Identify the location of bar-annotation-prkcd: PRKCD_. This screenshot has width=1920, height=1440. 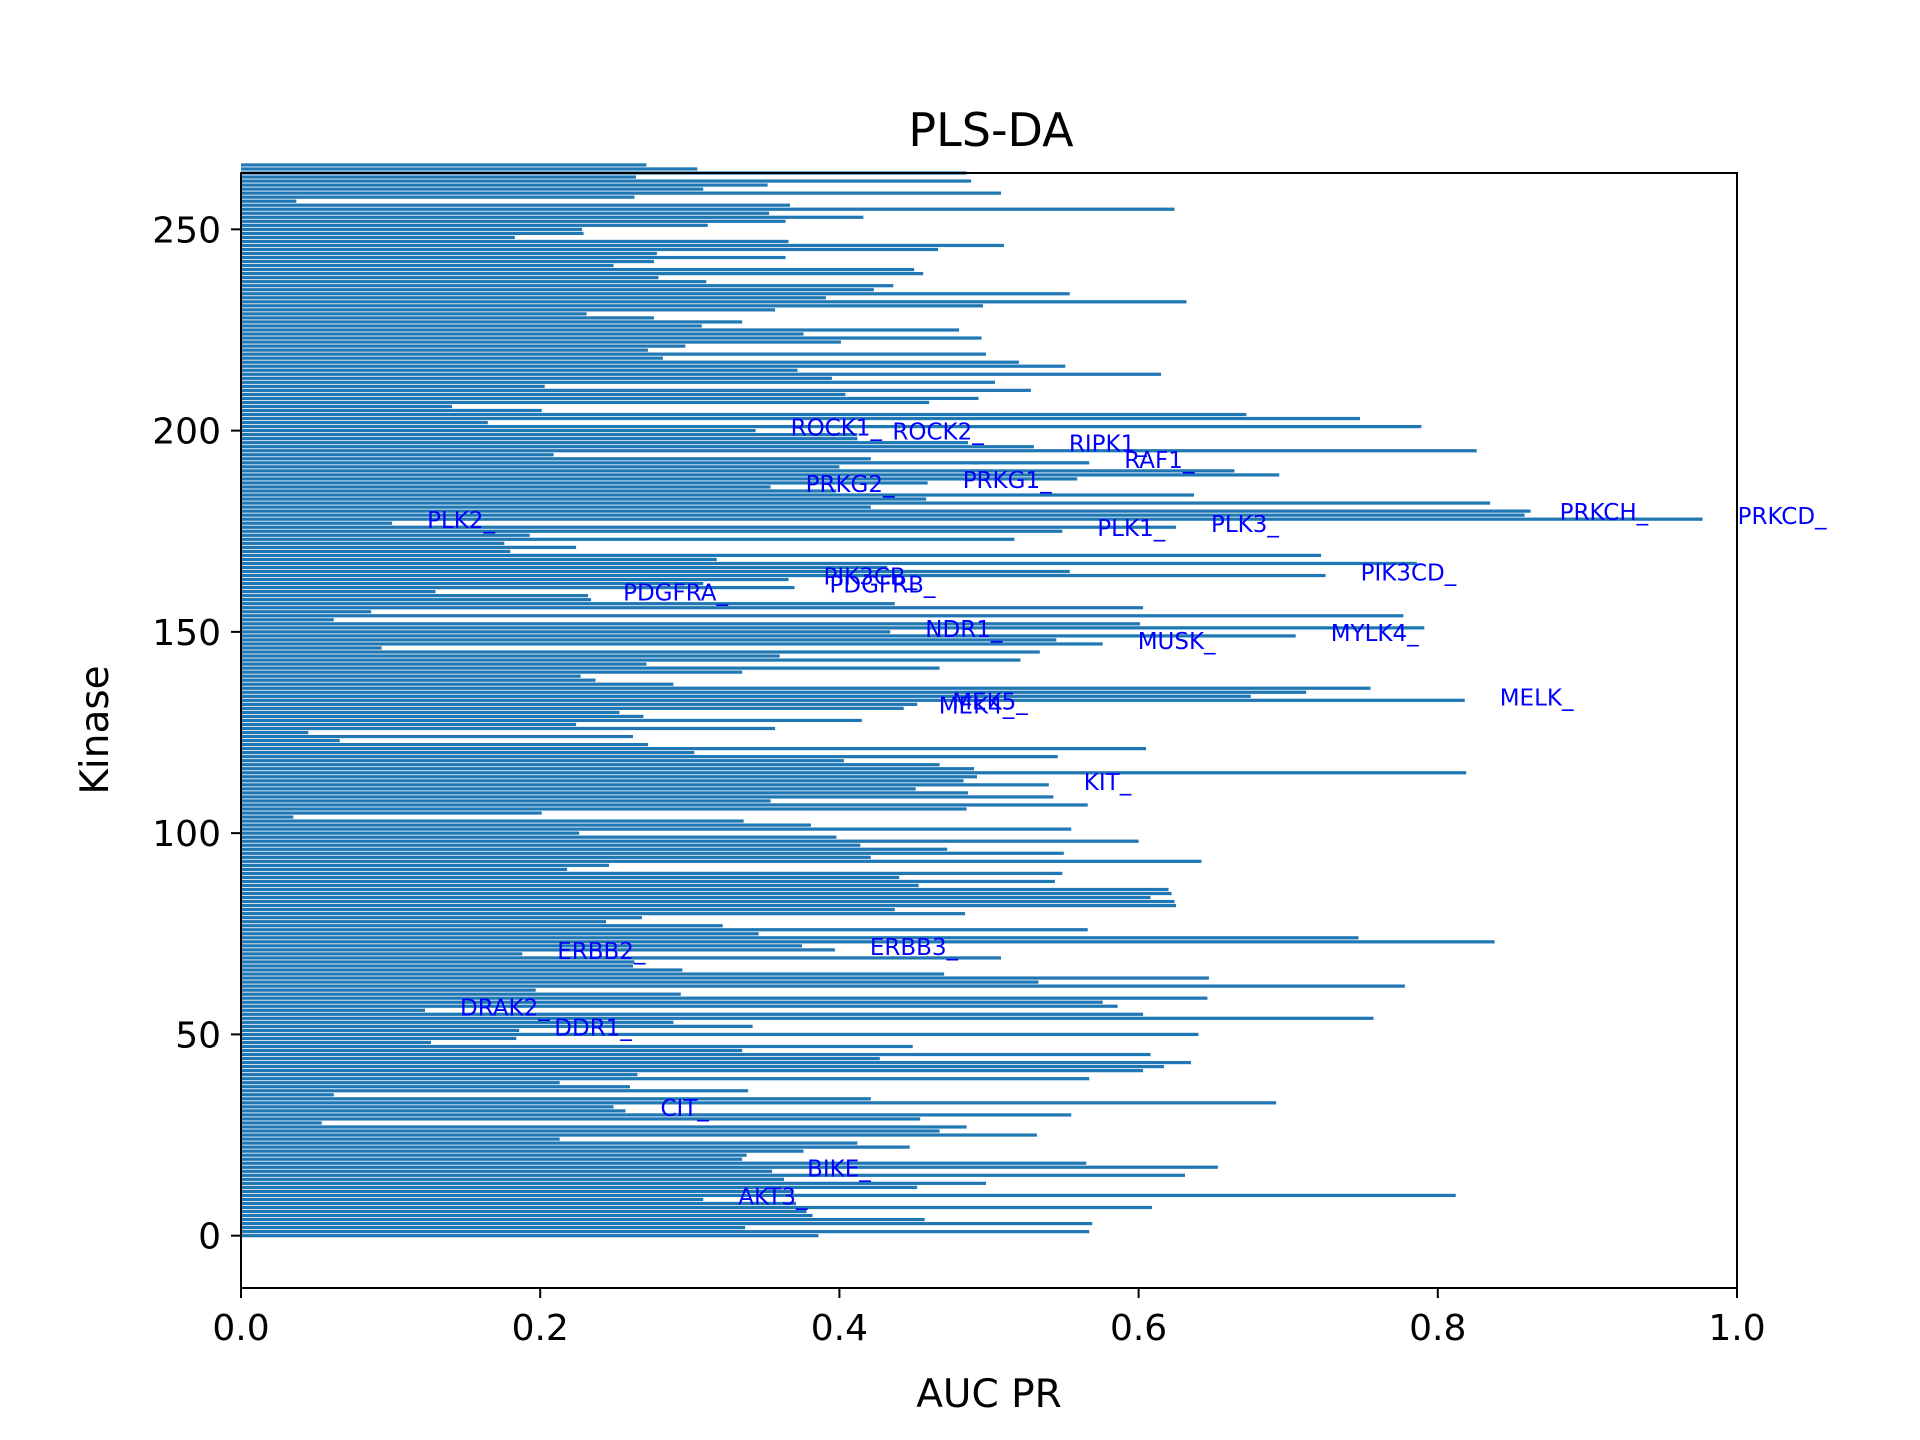
(1782, 517).